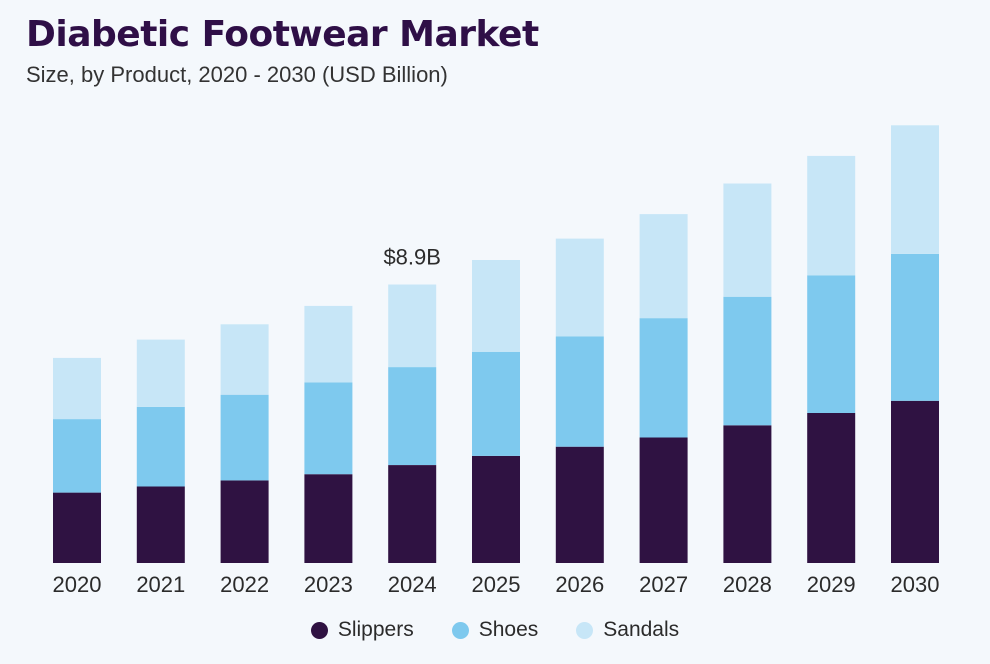 Image resolution: width=990 pixels, height=664 pixels. Describe the element at coordinates (747, 361) in the screenshot. I see `bar-shoes-2028` at that location.